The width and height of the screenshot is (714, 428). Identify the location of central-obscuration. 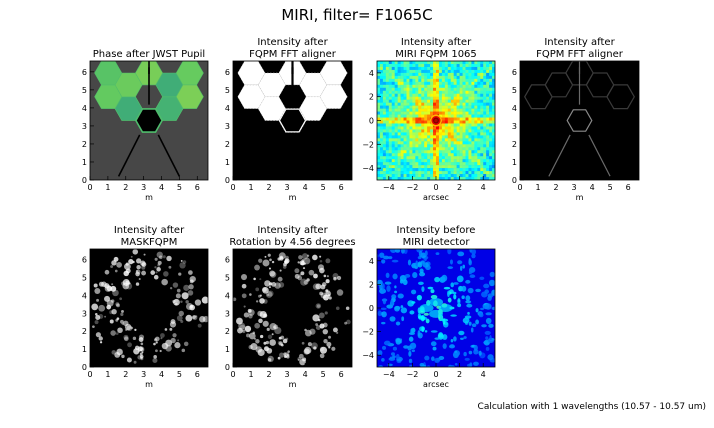
(149, 120).